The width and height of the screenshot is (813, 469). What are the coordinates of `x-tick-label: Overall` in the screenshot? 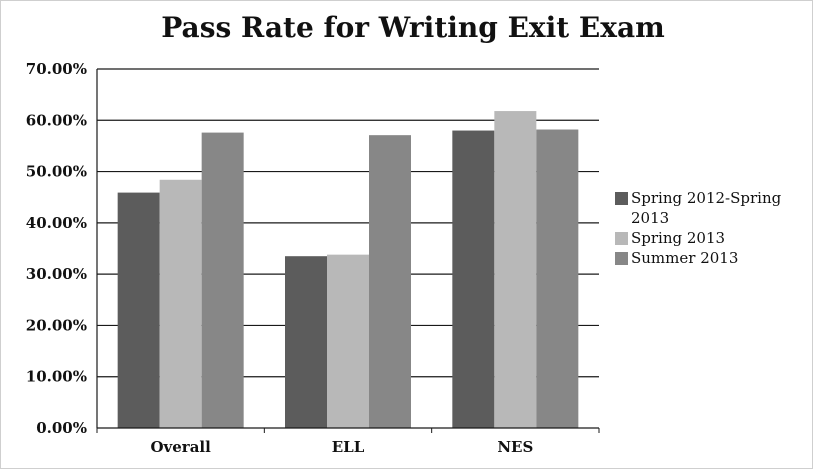 It's located at (180, 447).